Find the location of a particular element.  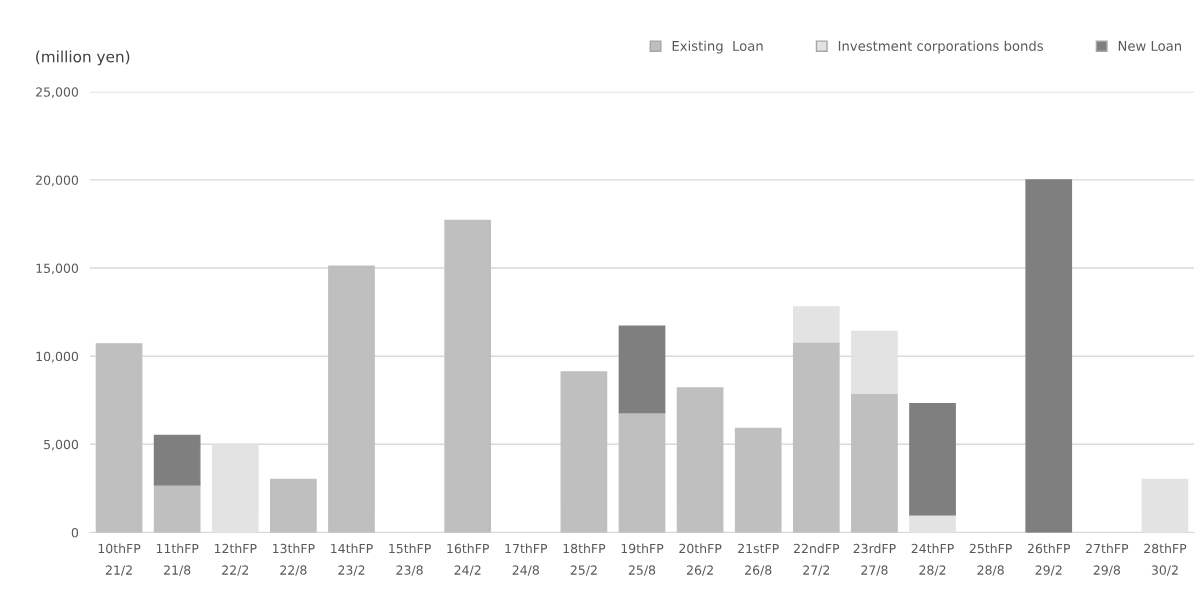

x-tick-label: 26thFP 29/2 is located at coordinates (1049, 559).